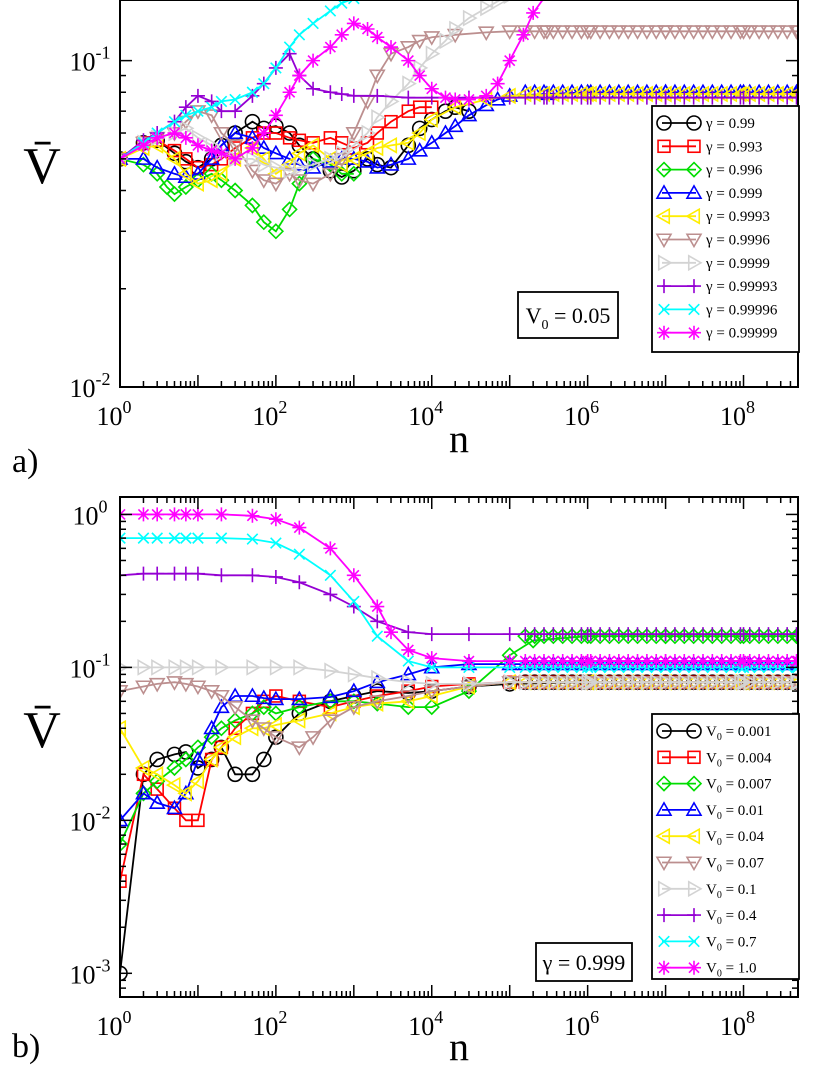 This screenshot has width=830, height=1075. I want to click on legend-entry: γ = 0.996, so click(709, 170).